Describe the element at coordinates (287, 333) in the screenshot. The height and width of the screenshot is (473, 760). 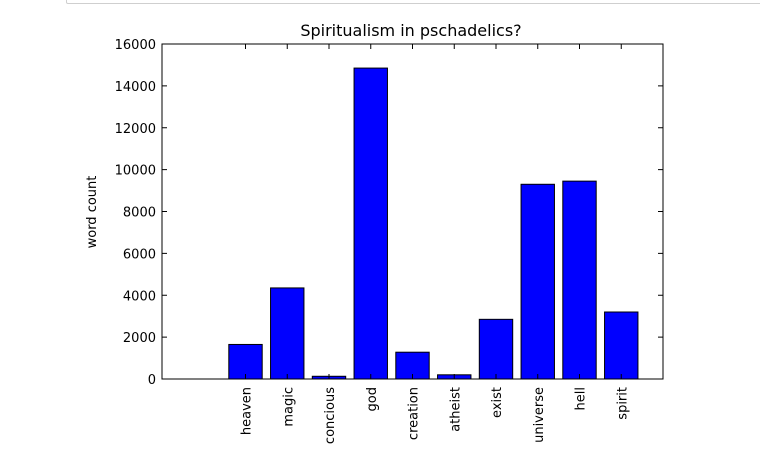
I see `bar-magic` at that location.